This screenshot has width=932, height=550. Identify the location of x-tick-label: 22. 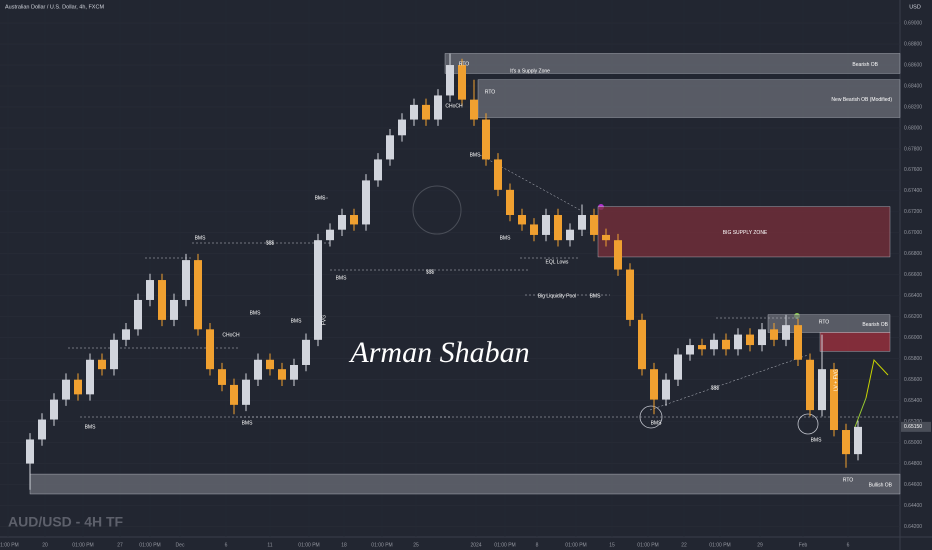
(684, 545).